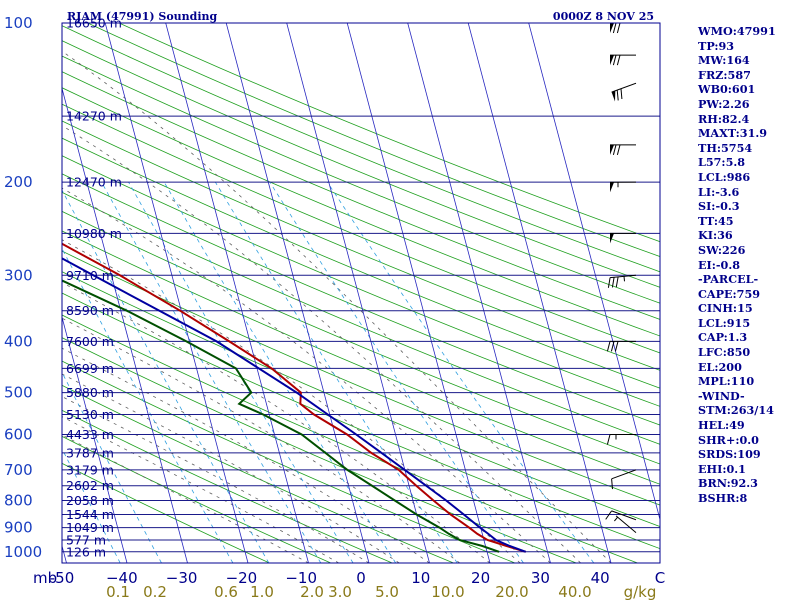  Describe the element at coordinates (90, 392) in the screenshot. I see `height-label: 5880 m` at that location.